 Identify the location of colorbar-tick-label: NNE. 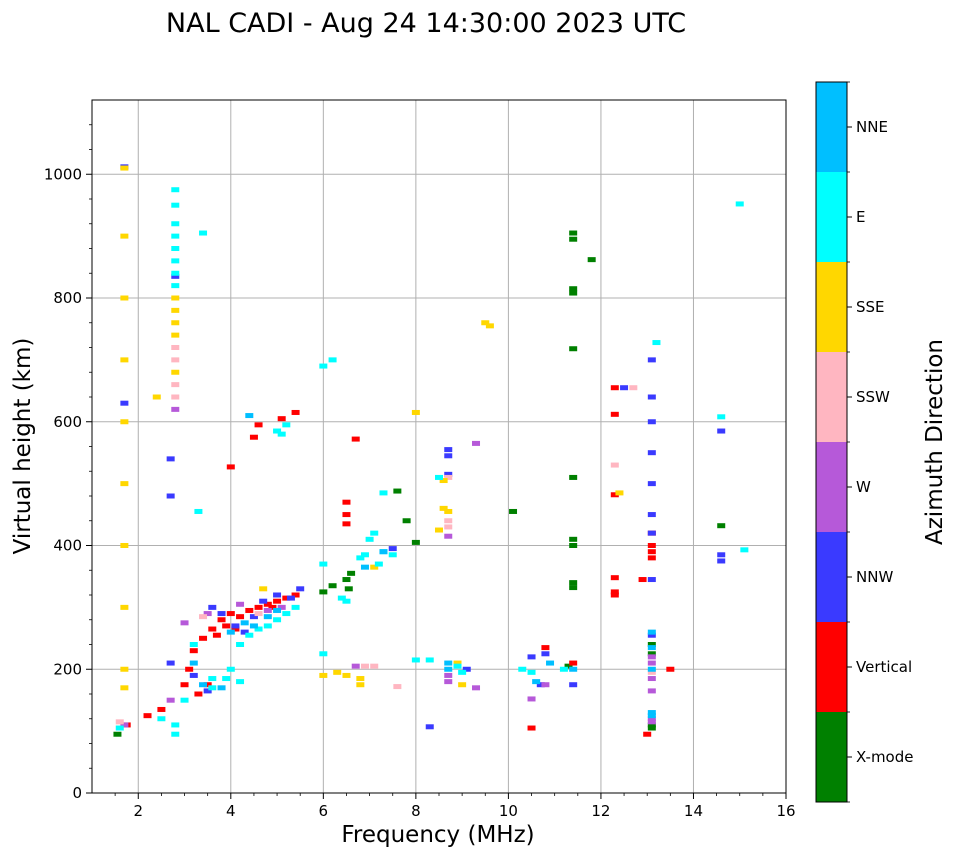
(872, 127).